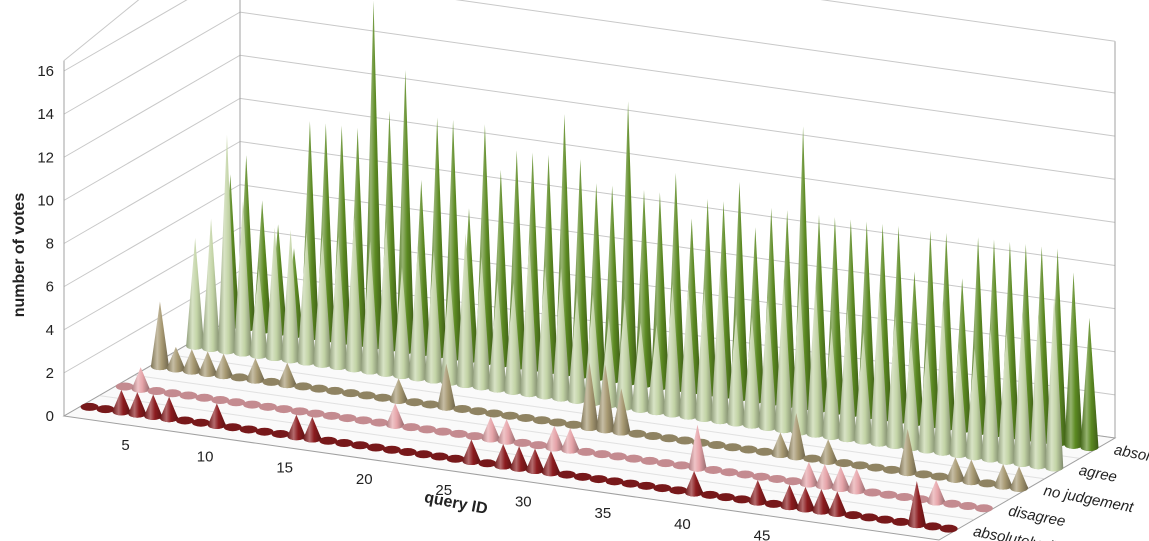 The height and width of the screenshot is (541, 1149). I want to click on y-axis-title: number of votes, so click(19, 255).